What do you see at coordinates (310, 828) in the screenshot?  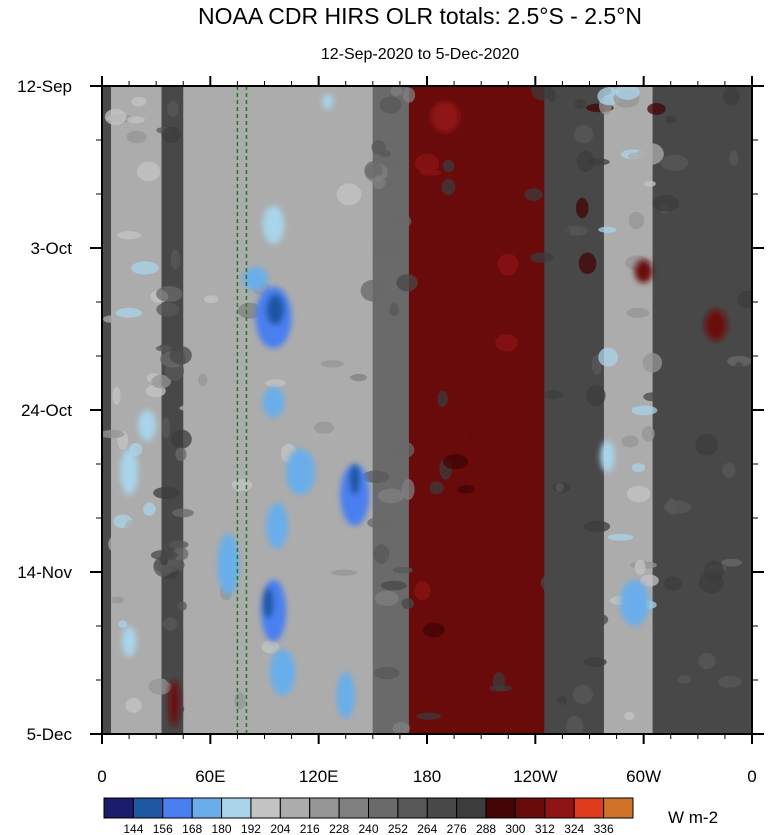 I see `colorbar-label-6: 216` at bounding box center [310, 828].